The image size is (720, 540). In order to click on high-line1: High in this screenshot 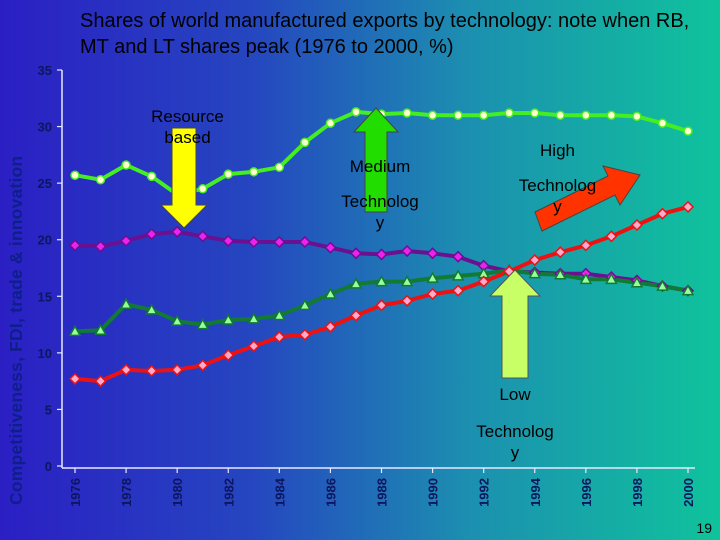, I will do `click(557, 150)`.